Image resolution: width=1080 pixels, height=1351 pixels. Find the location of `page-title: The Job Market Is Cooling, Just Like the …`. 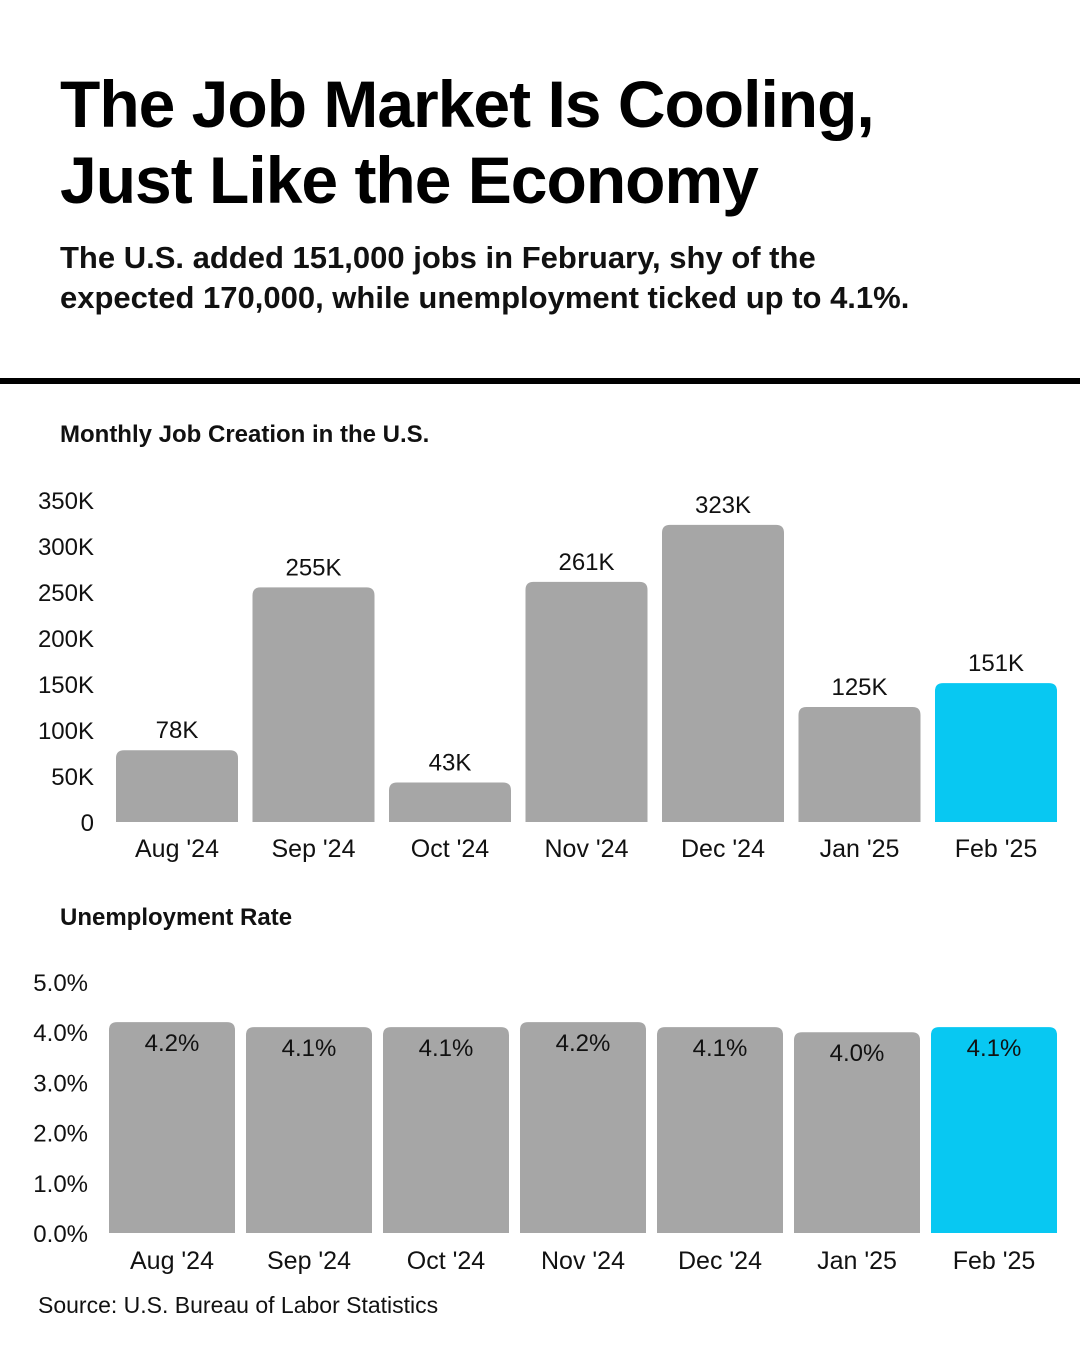

page-title: The Job Market Is Cooling, Just Like the … is located at coordinates (467, 142).